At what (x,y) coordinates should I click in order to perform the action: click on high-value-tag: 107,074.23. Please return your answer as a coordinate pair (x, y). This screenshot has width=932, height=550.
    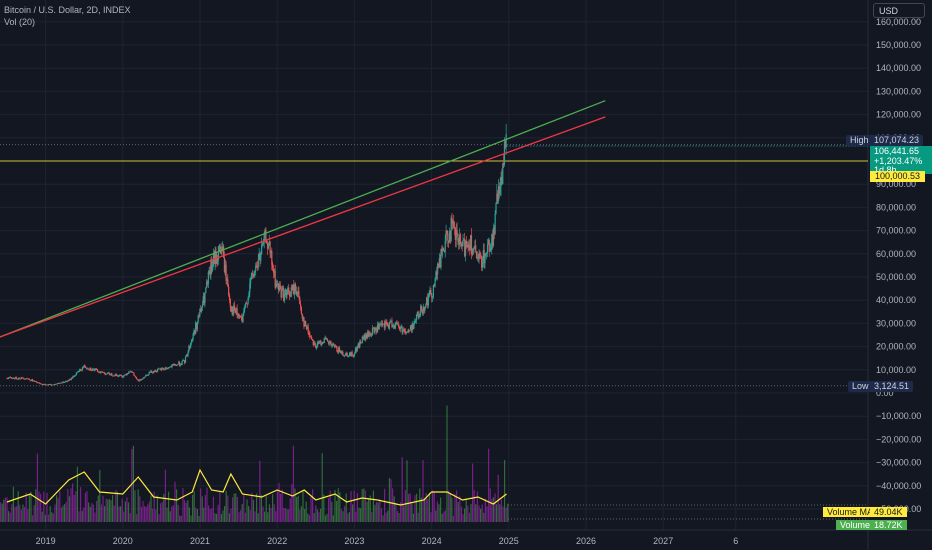
    Looking at the image, I should click on (897, 140).